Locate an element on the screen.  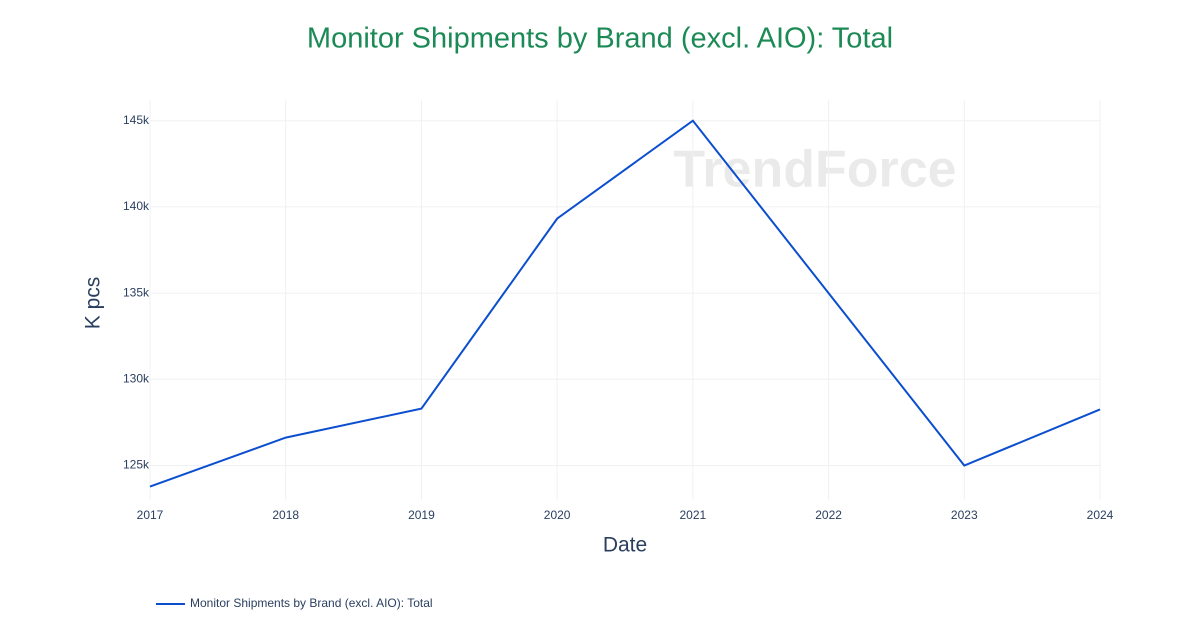
watermark: TrendForce is located at coordinates (814, 170).